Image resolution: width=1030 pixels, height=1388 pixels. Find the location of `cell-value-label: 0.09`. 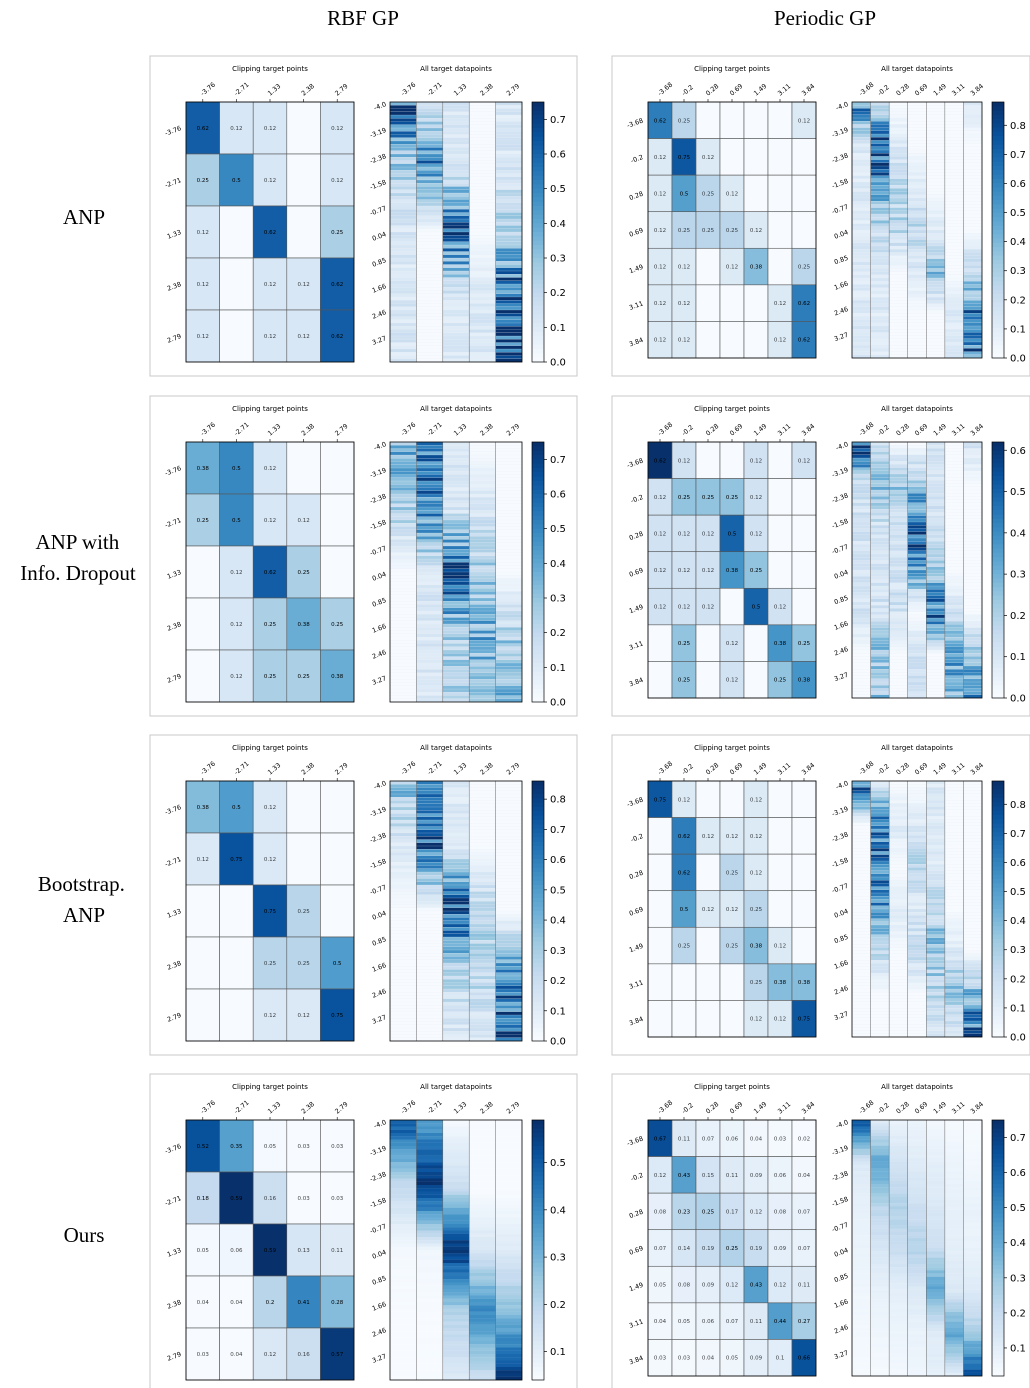

cell-value-label: 0.09 is located at coordinates (756, 1359).